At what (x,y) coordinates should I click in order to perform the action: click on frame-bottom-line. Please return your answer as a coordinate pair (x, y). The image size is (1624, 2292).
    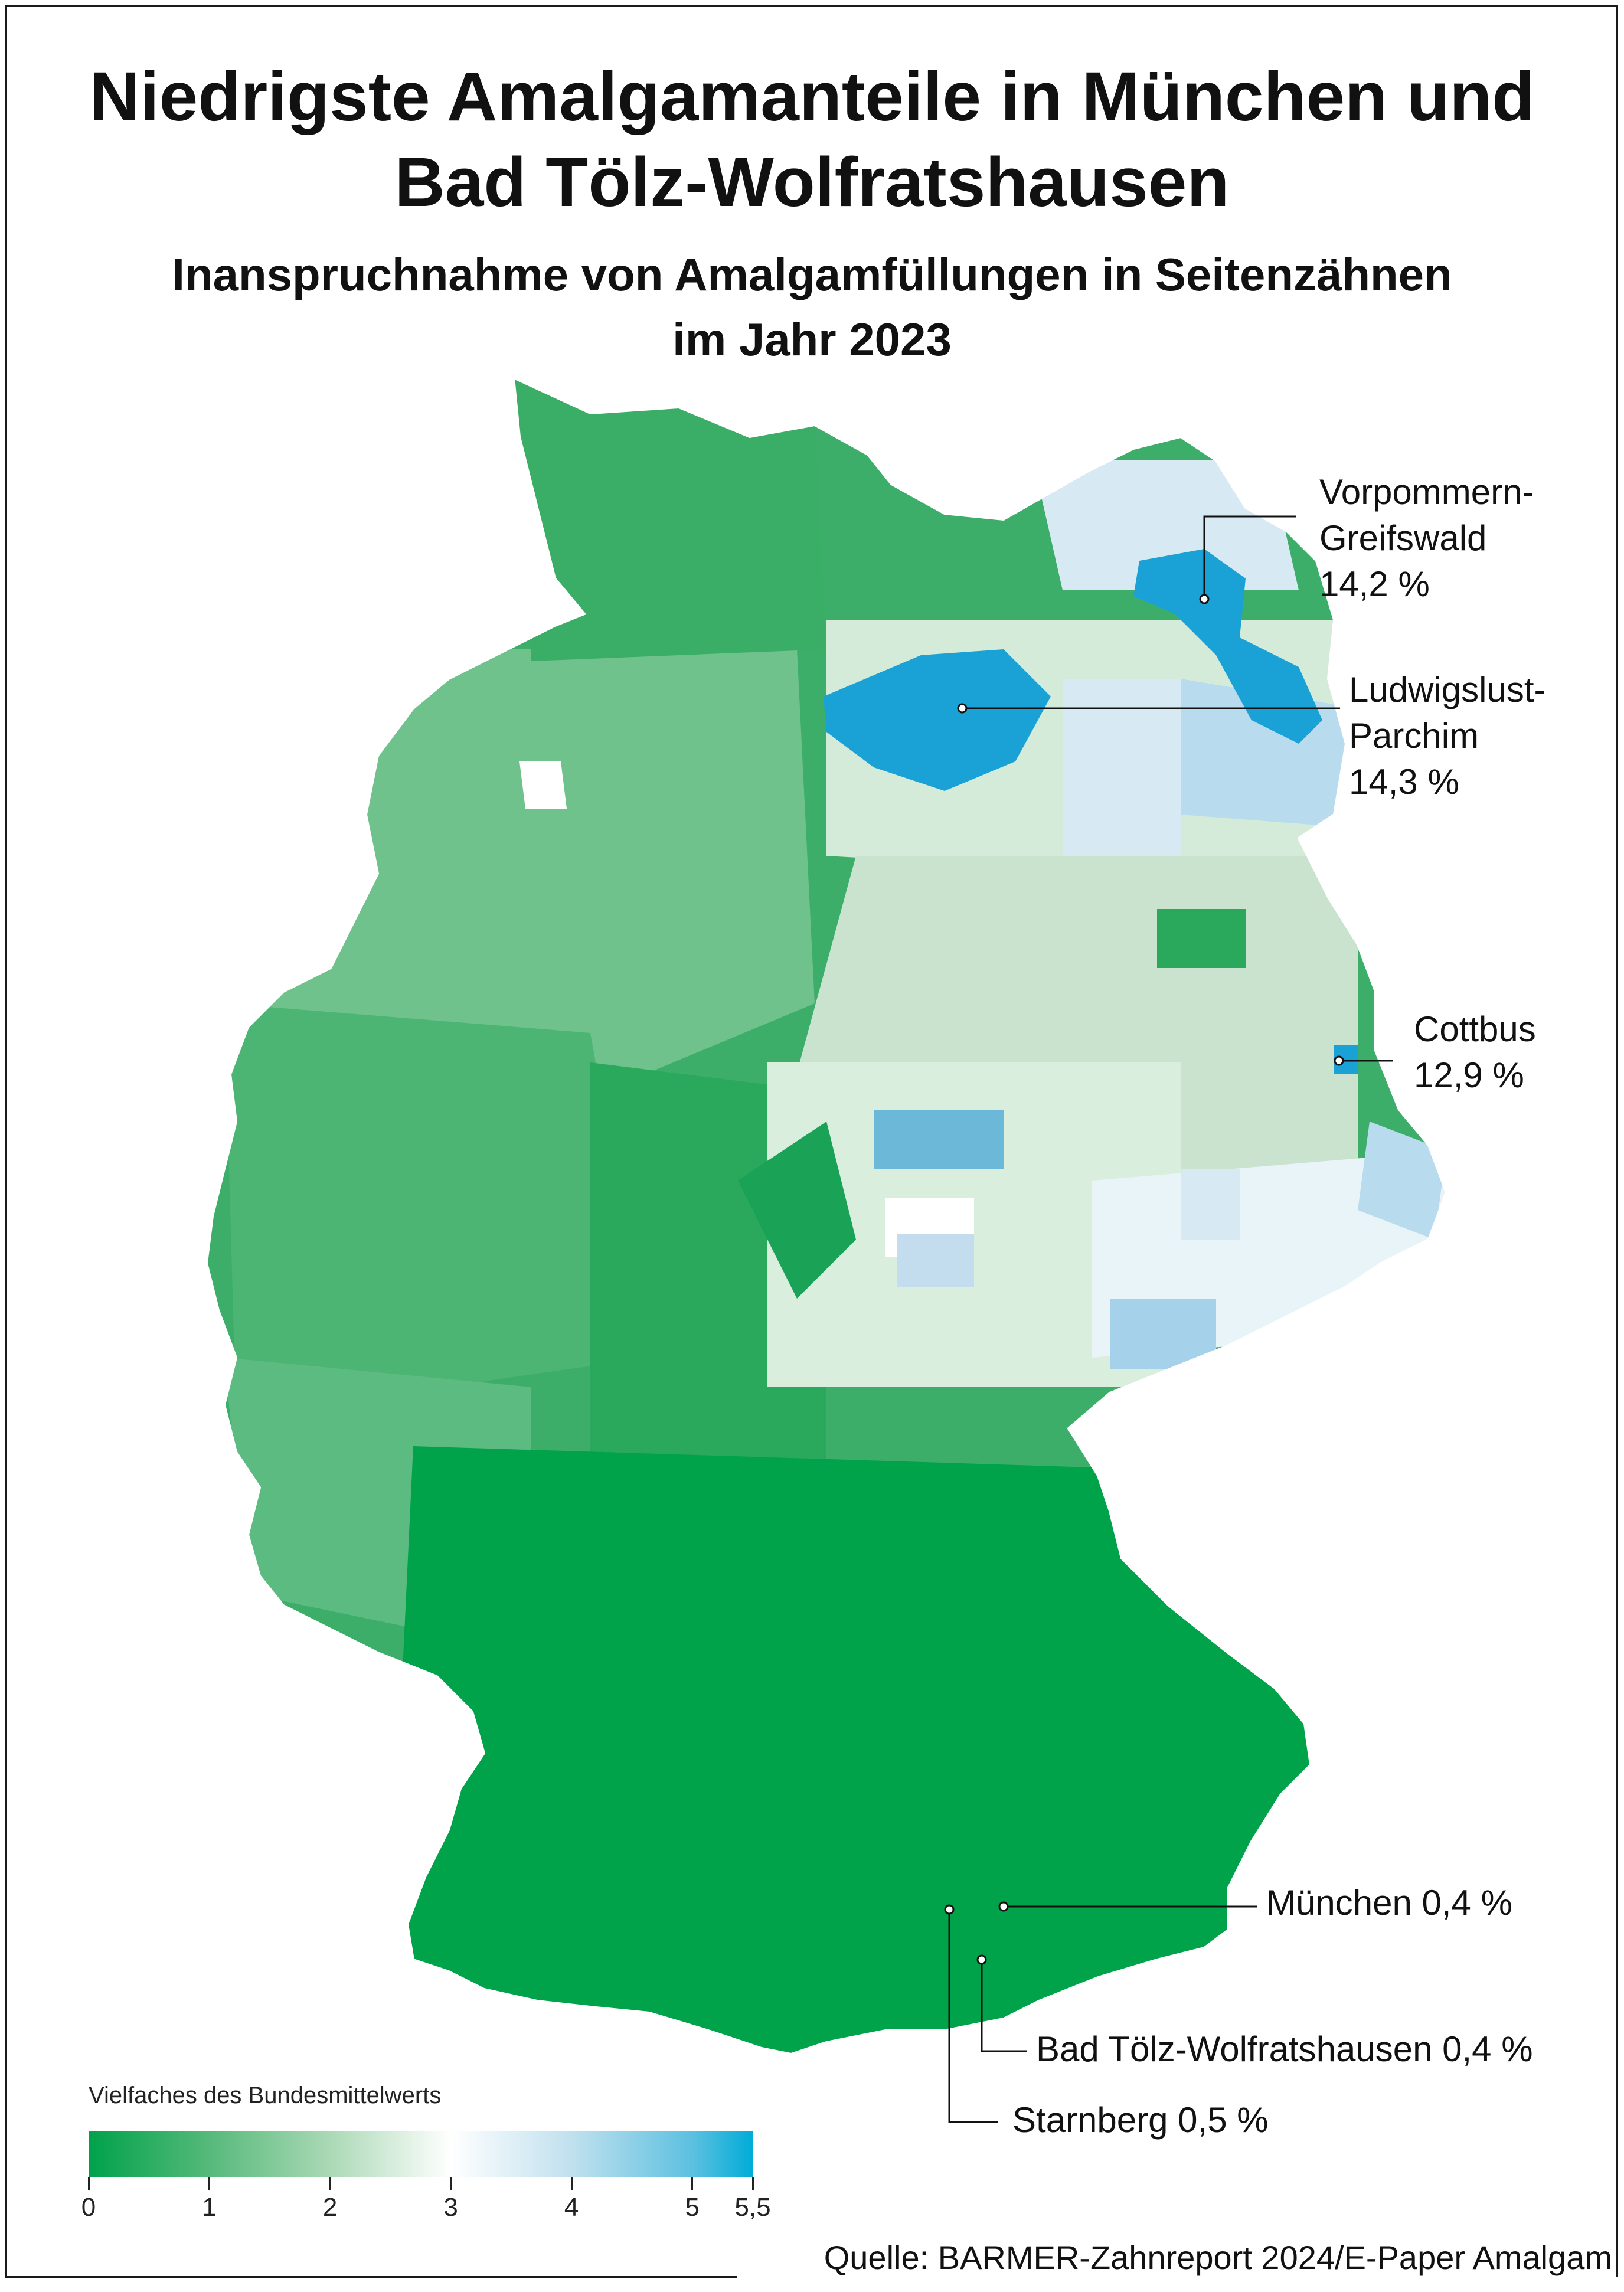
    Looking at the image, I should click on (371, 2277).